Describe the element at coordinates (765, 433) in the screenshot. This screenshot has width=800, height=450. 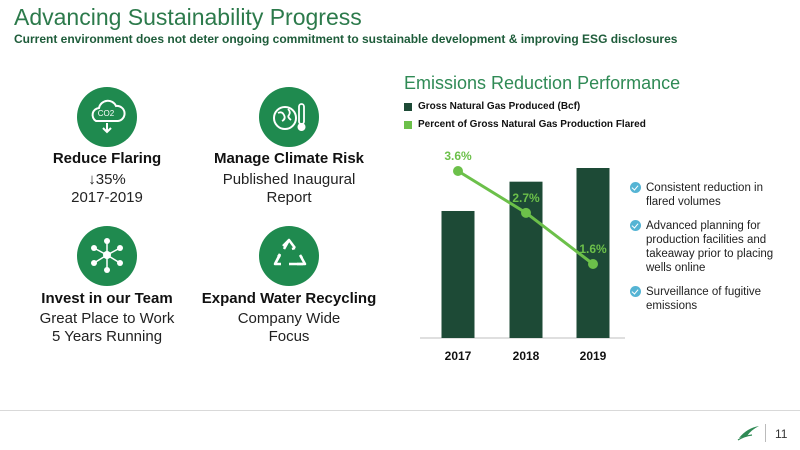
I see `footer-separator` at that location.